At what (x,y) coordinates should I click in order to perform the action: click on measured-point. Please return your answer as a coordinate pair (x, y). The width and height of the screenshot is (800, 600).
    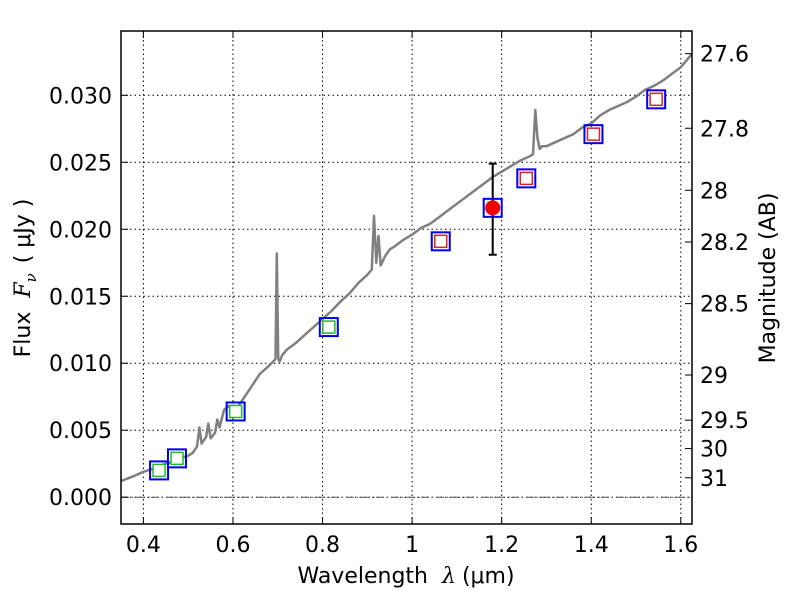
    Looking at the image, I should click on (492, 209).